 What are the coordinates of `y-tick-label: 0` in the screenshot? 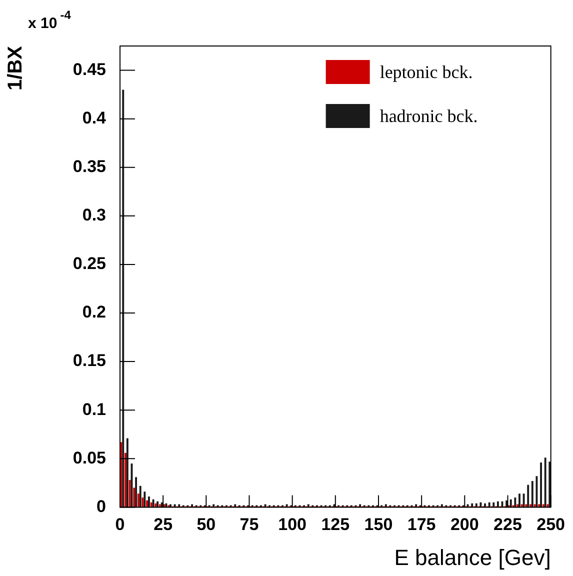 It's located at (101, 506).